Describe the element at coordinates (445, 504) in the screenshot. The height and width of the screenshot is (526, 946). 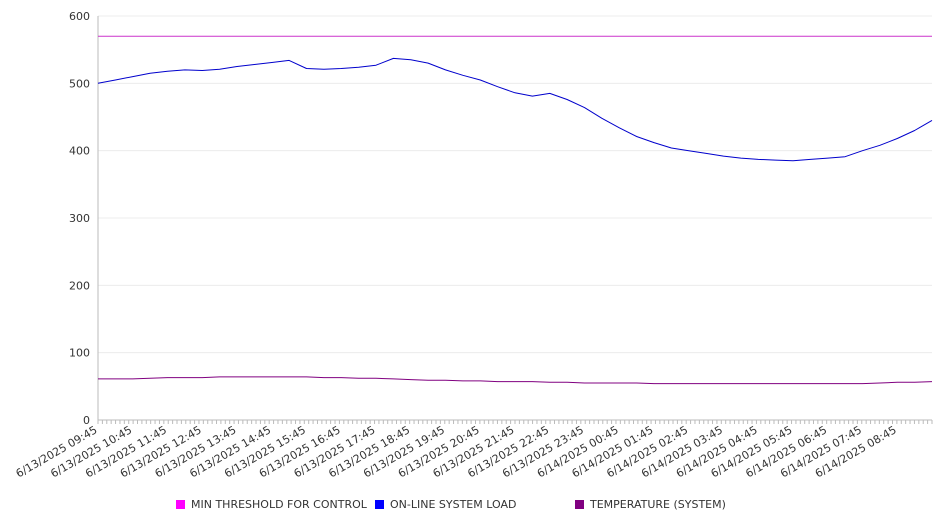
I see `legend-item-system-load: ON-LINE SYSTEM LOAD` at that location.